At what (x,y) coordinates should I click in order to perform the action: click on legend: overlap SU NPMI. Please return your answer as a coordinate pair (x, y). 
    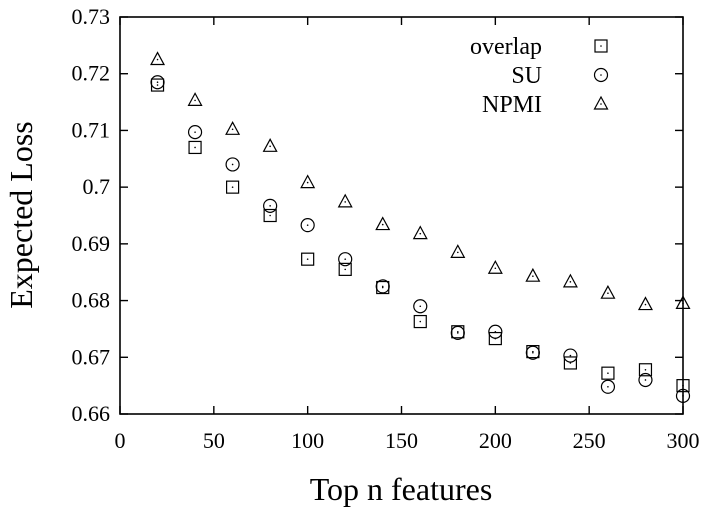
    Looking at the image, I should click on (539, 76).